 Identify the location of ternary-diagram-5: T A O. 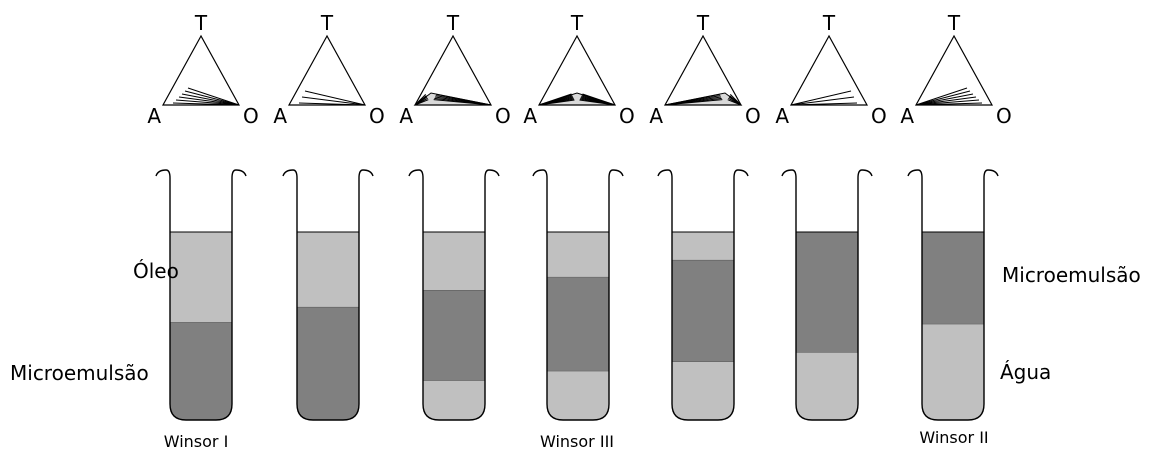
(704, 69).